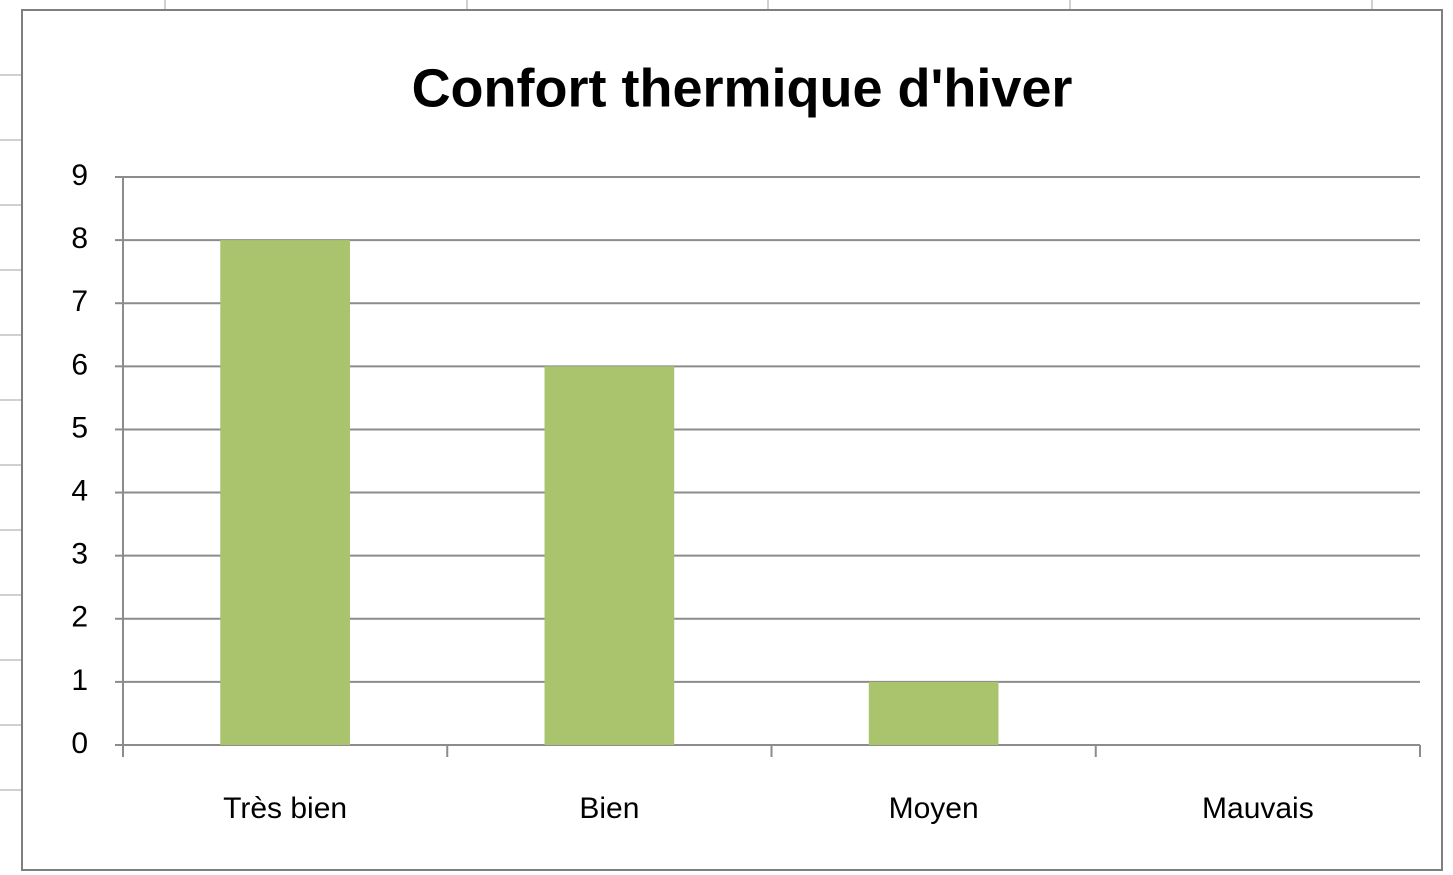 Image resolution: width=1453 pixels, height=875 pixels. What do you see at coordinates (79, 301) in the screenshot?
I see `y-tick-label: 7` at bounding box center [79, 301].